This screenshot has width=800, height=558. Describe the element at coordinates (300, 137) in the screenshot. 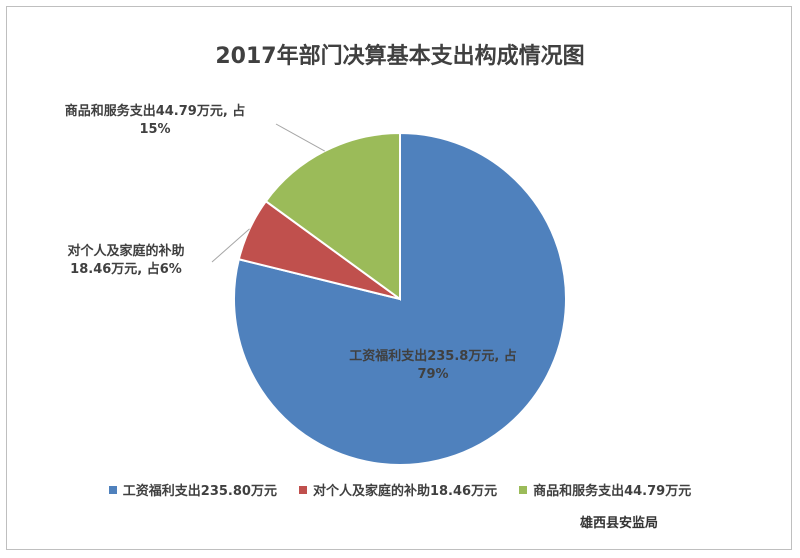

I see `leader-line-goods-services` at that location.